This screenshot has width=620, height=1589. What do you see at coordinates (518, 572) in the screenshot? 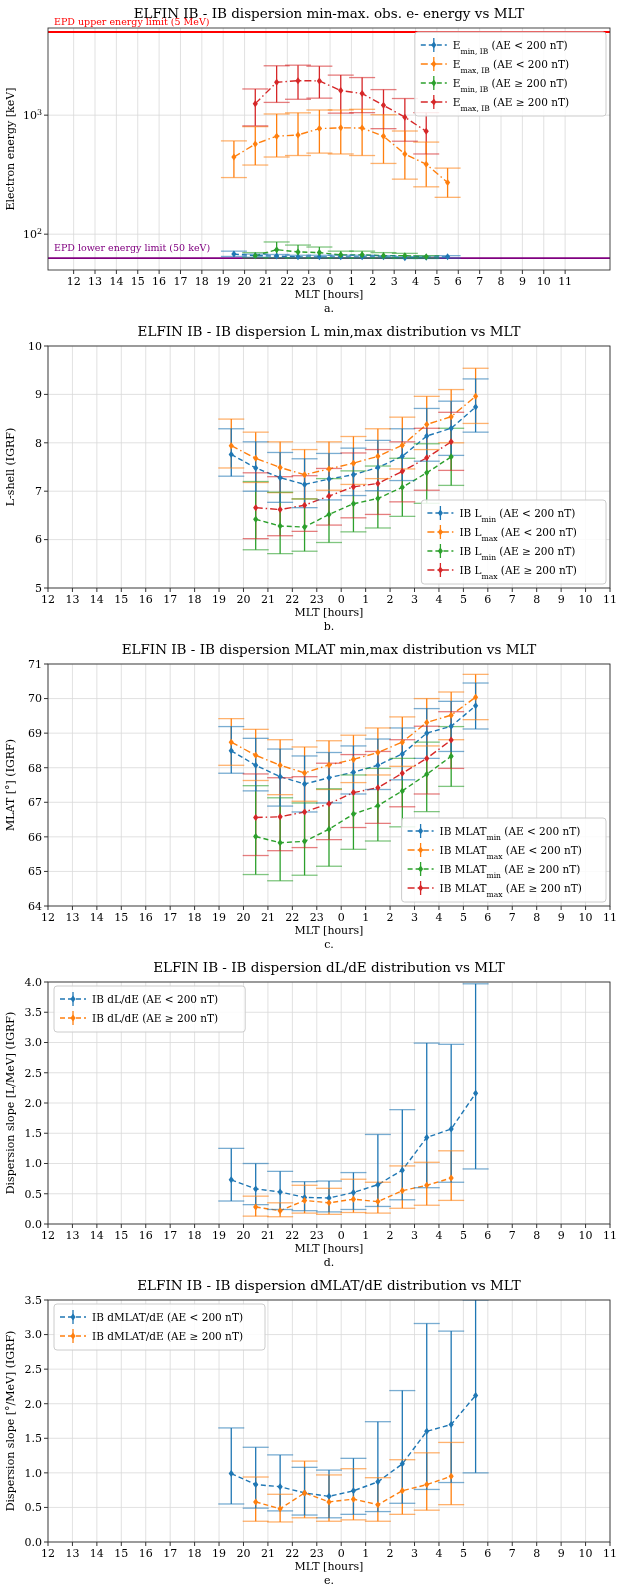
I see `legend-label: IB L$_{max}$ (AE ≥ 200 nT)` at bounding box center [518, 572].